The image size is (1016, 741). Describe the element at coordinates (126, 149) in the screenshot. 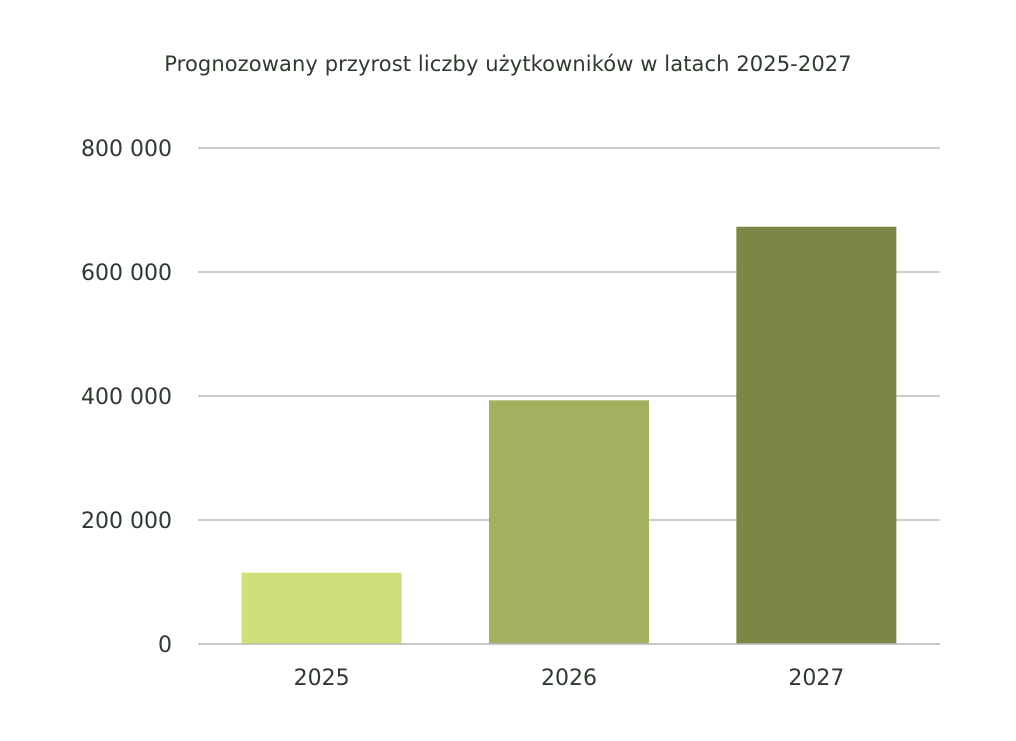

I see `y-tick-label-4: 800 000` at that location.